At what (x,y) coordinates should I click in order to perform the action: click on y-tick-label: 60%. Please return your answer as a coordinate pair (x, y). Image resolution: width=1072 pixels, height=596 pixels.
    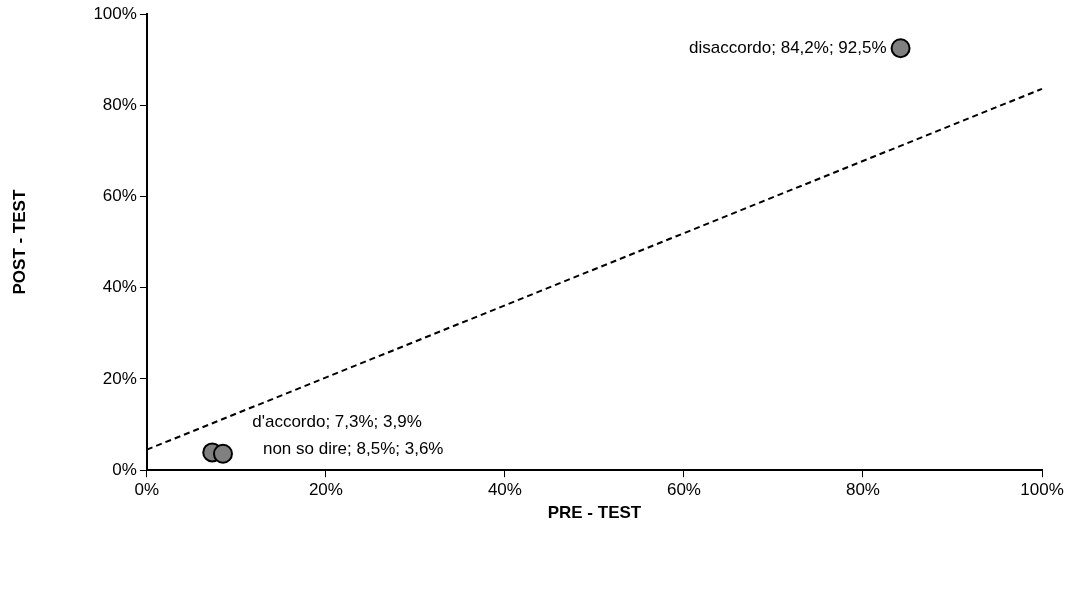
    Looking at the image, I should click on (119, 196).